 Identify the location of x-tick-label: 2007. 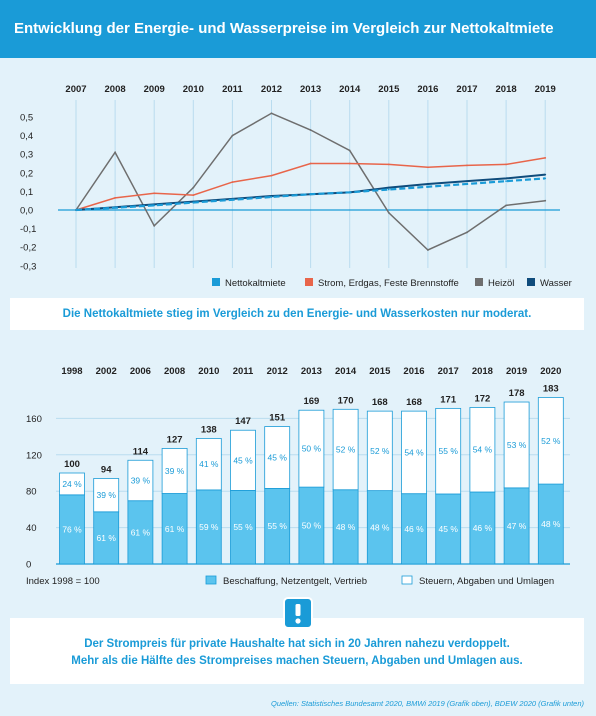
(75, 89).